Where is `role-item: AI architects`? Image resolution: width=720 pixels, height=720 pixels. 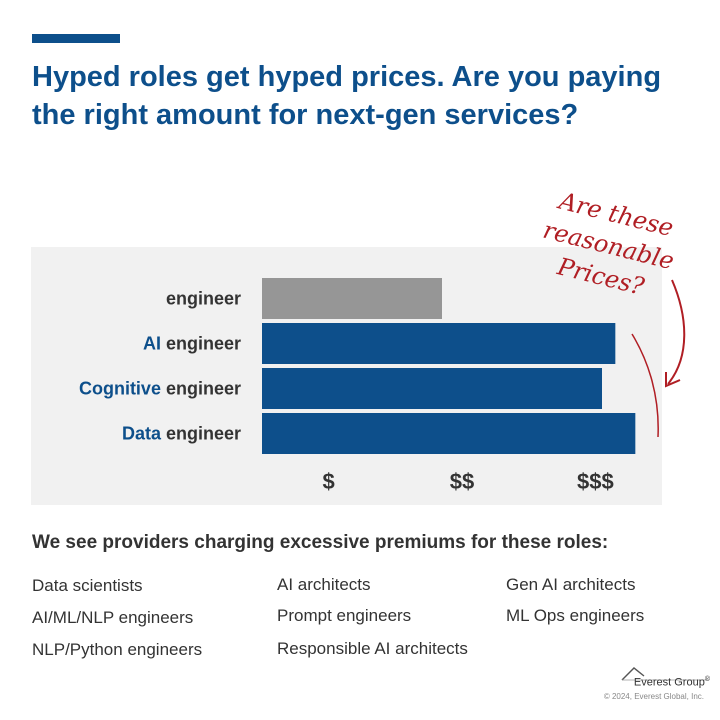
role-item: AI architects is located at coordinates (324, 584).